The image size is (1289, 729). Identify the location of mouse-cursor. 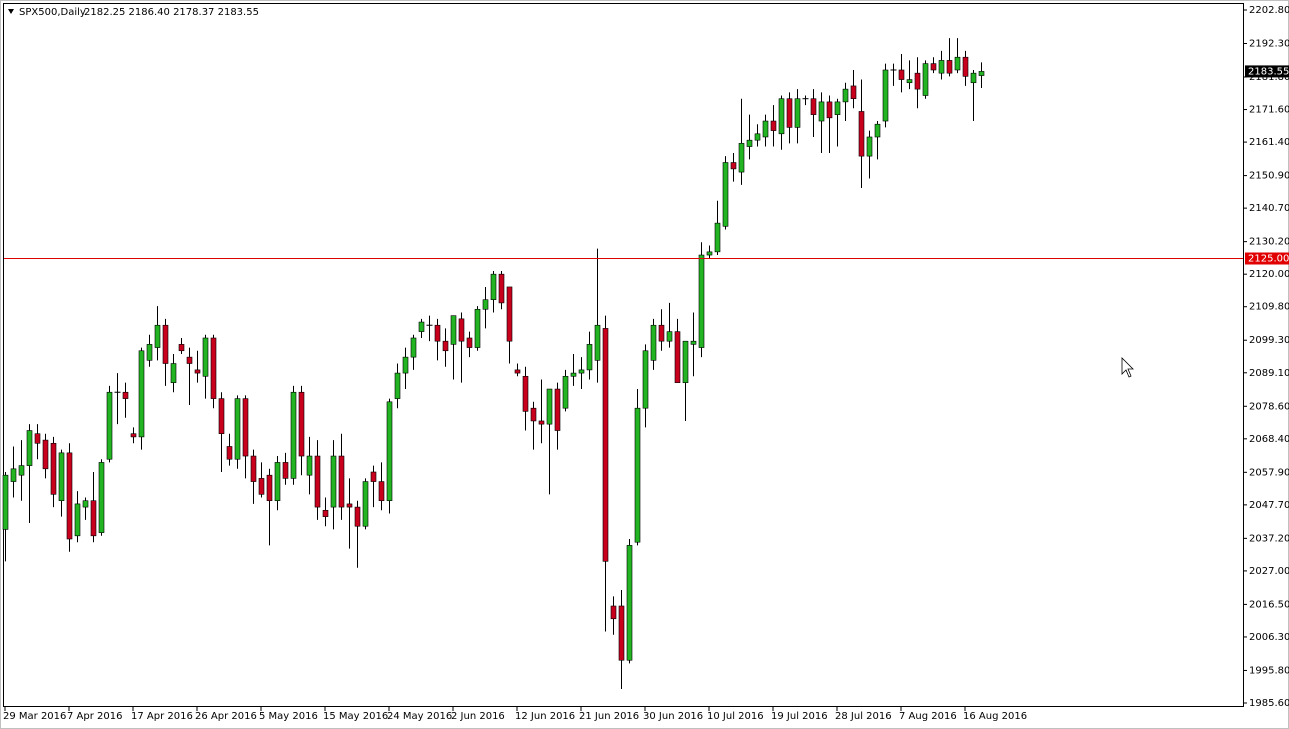
(1127, 367).